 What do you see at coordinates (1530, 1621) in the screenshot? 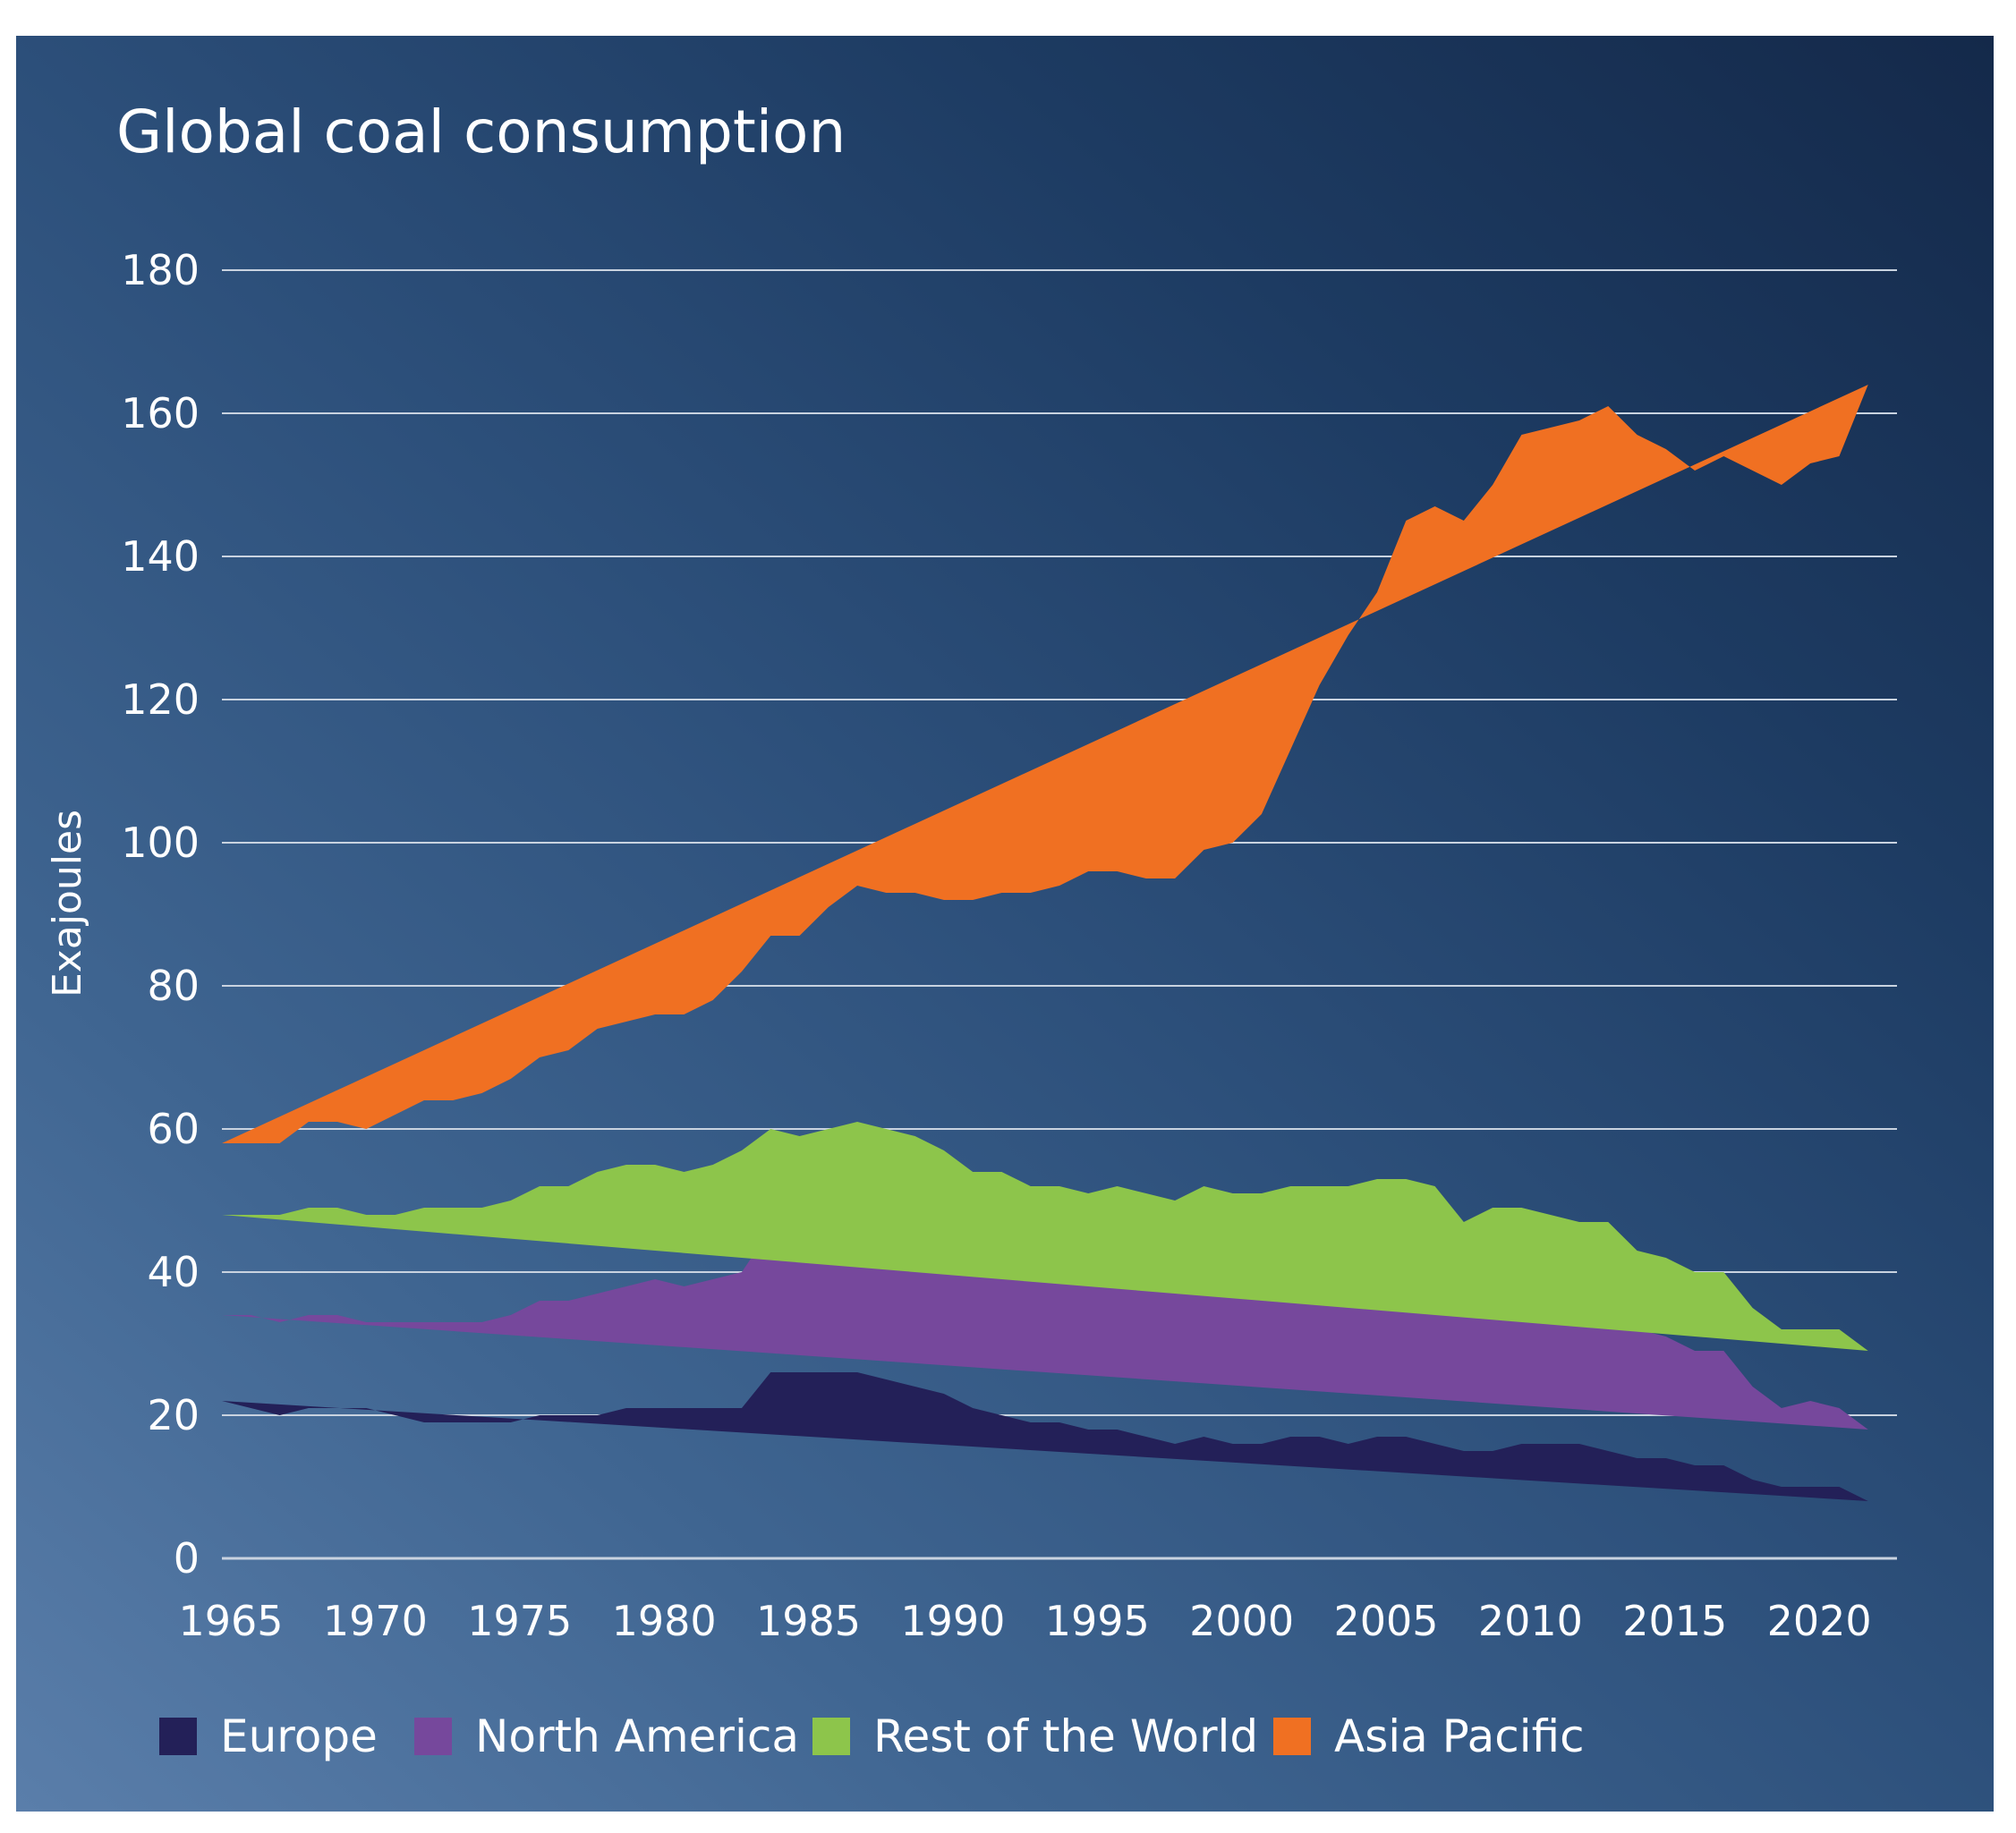
I see `x-tick-2010: 2010` at bounding box center [1530, 1621].